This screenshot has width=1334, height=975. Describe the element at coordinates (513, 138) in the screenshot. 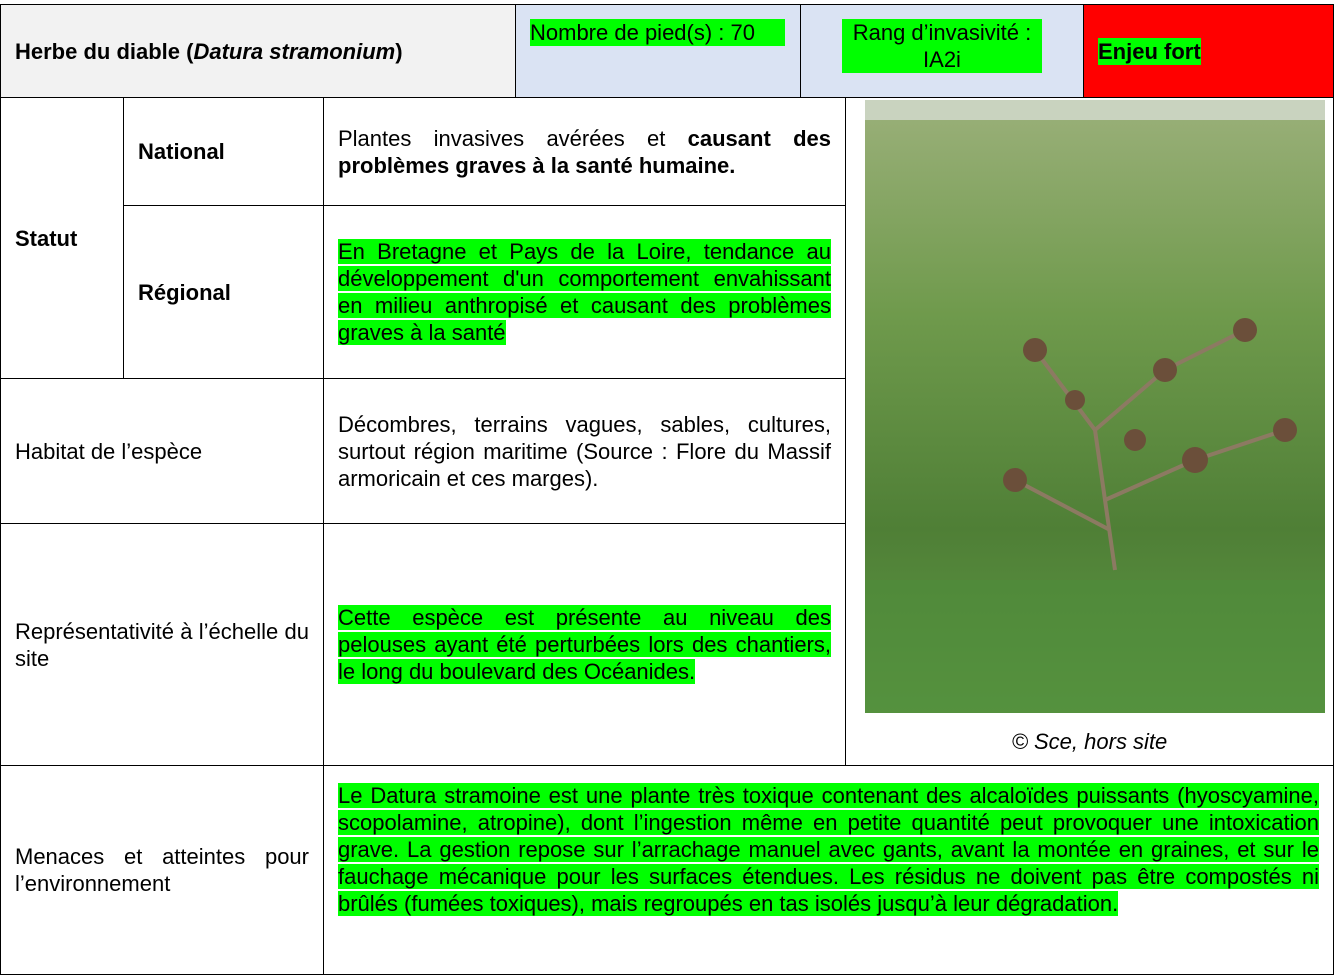

I see `national-text-plain: Plantes invasives avérées et` at that location.